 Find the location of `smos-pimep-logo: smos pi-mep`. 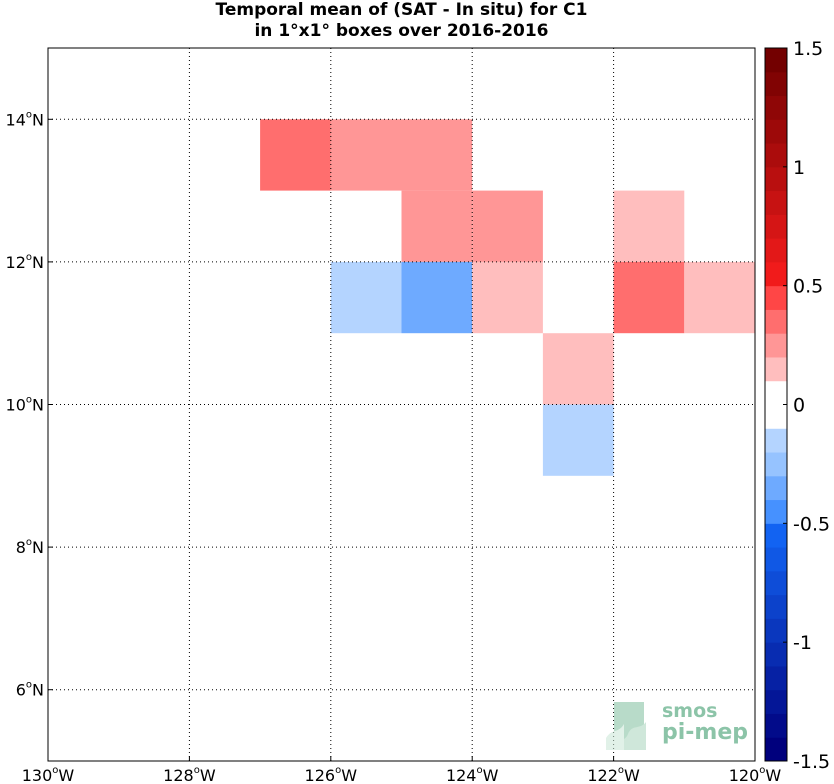

smos-pimep-logo: smos pi-mep is located at coordinates (679, 726).